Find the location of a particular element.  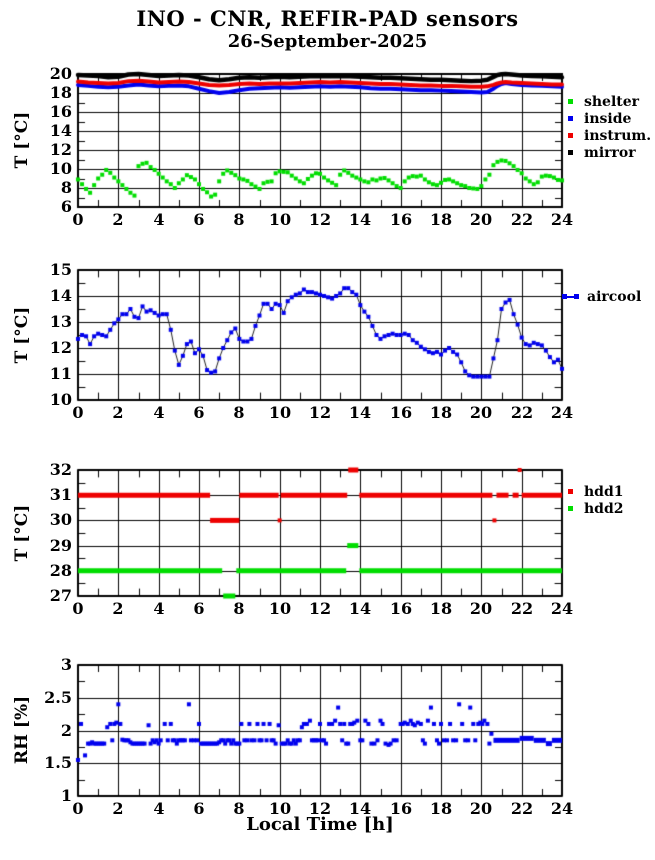

page-date: 26-September-2025 is located at coordinates (327, 41).